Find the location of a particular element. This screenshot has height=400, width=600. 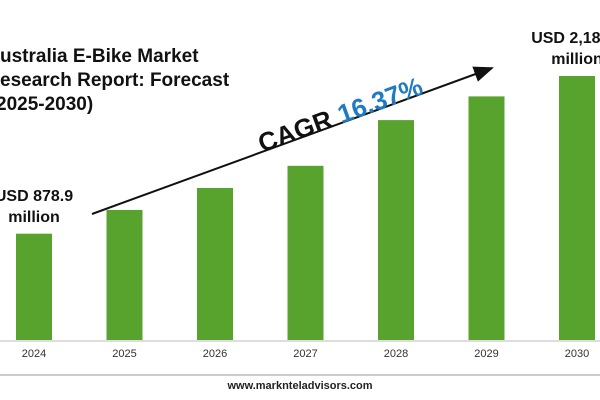

x-tick-label: 2027 is located at coordinates (305, 354).